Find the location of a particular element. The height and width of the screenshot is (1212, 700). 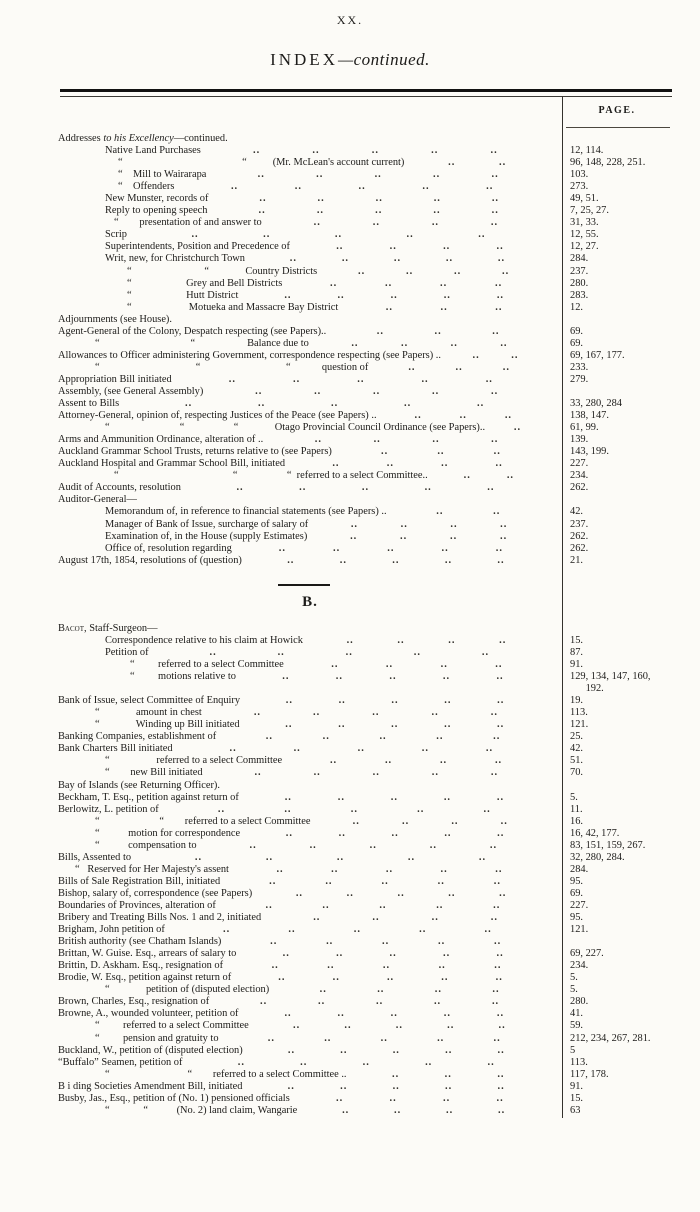

entry-text: Banking Companies, establishment of is located at coordinates (137, 737).